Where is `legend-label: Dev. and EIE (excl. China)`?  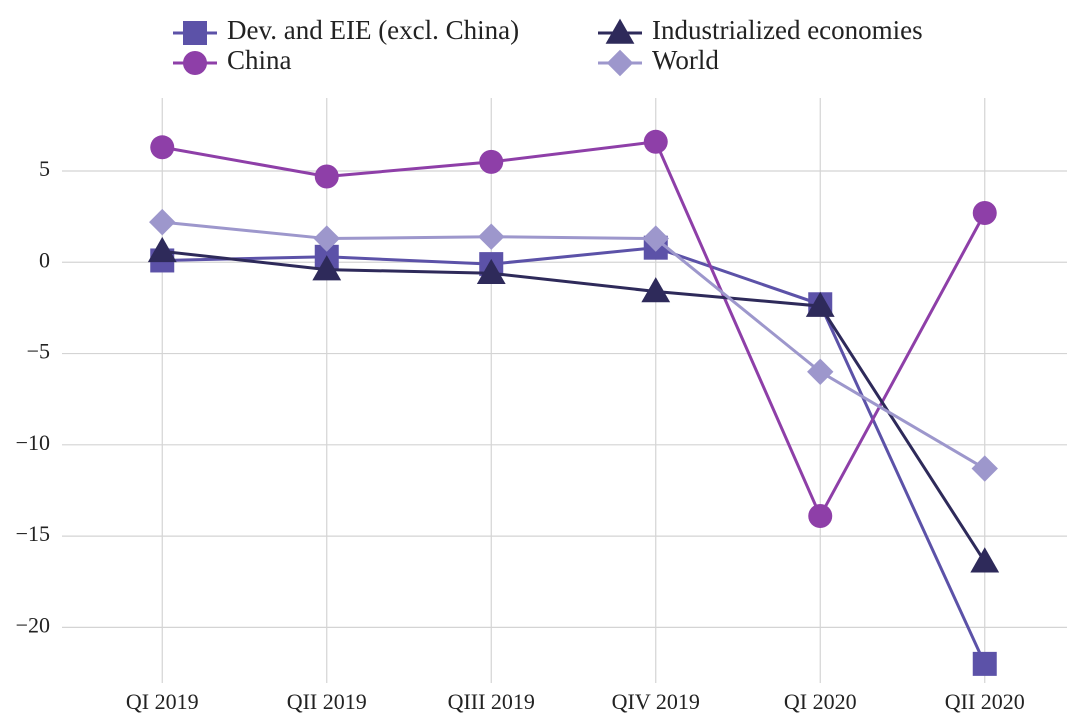
legend-label: Dev. and EIE (excl. China) is located at coordinates (373, 30).